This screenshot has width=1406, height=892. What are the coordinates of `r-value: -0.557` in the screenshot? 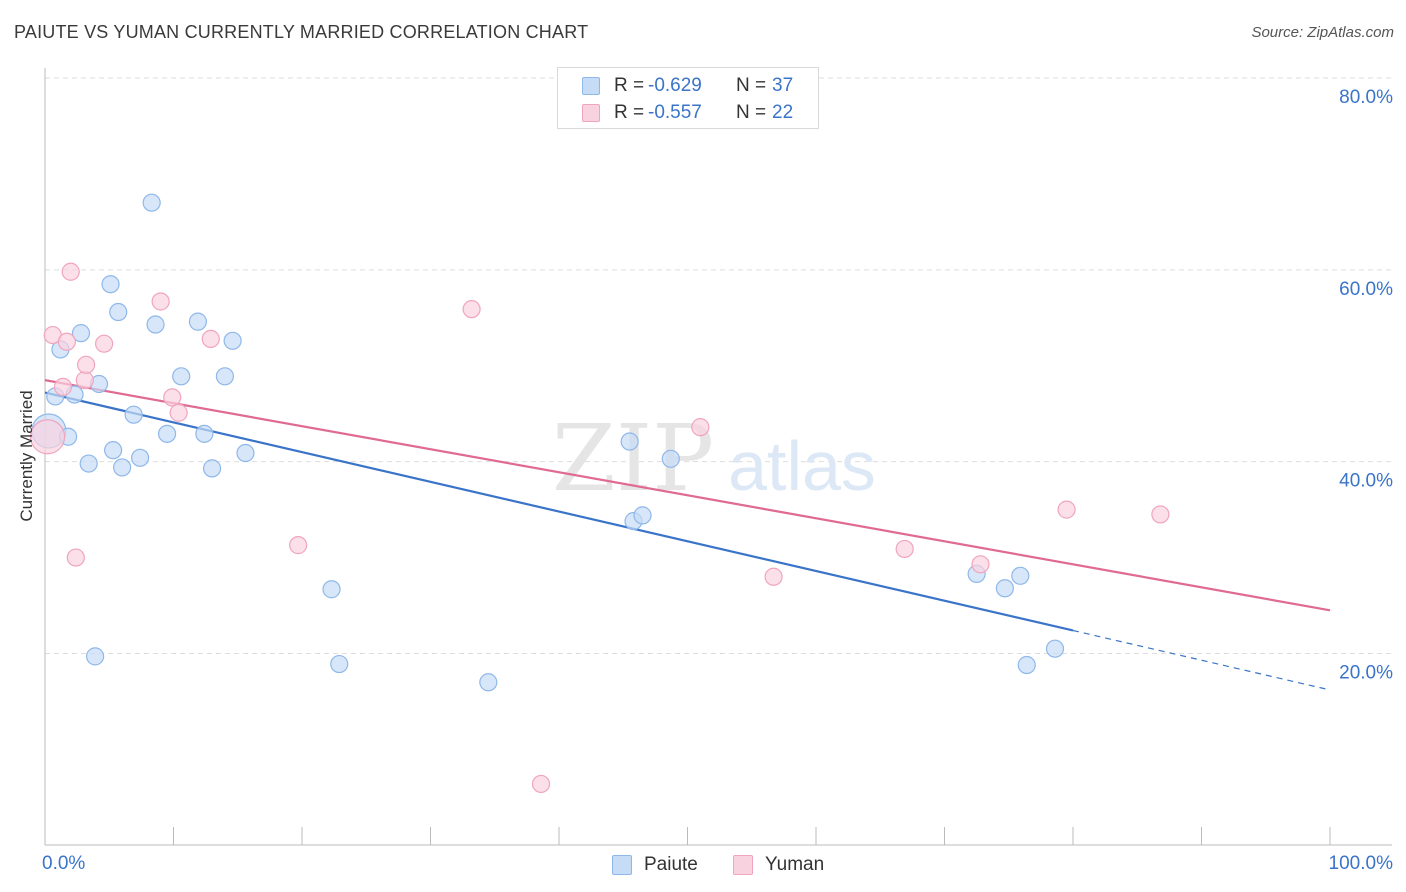 It's located at (675, 112).